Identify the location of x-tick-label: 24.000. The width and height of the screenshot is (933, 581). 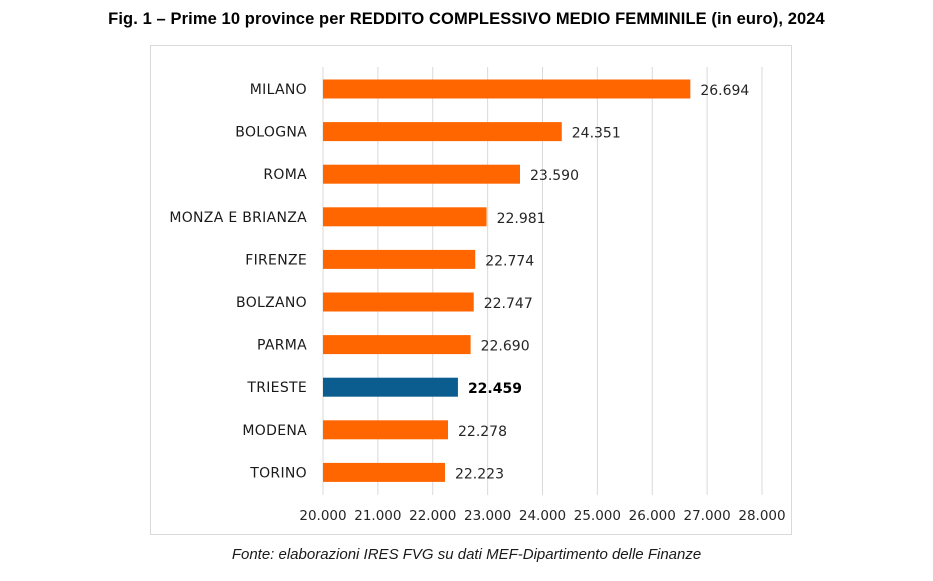
(542, 516).